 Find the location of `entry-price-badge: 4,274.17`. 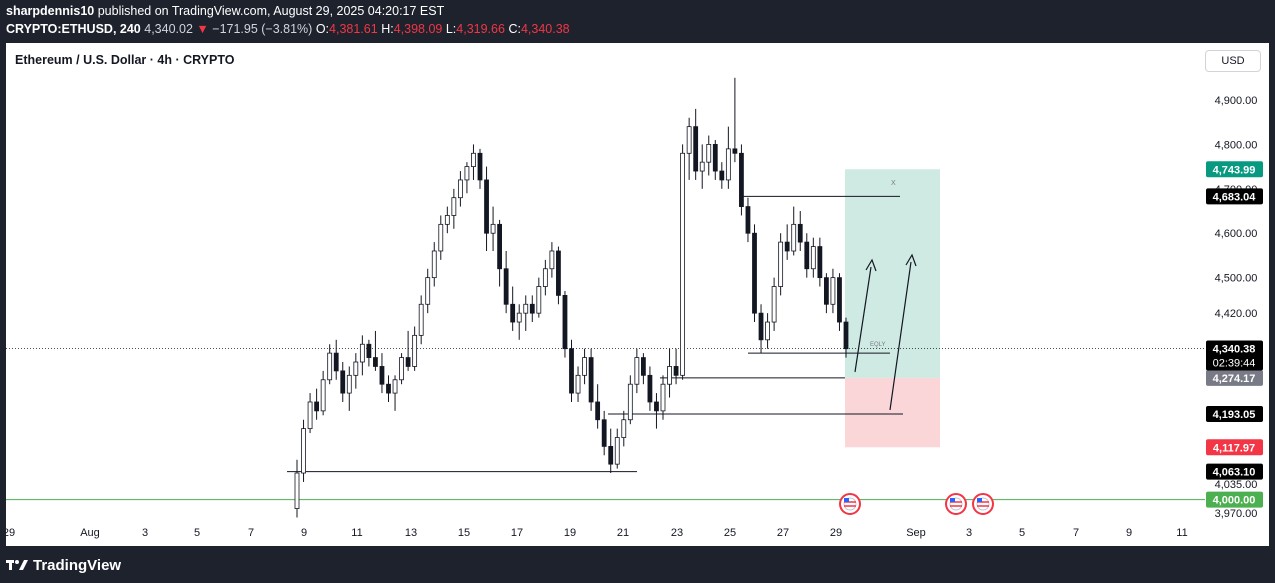

entry-price-badge: 4,274.17 is located at coordinates (1234, 377).